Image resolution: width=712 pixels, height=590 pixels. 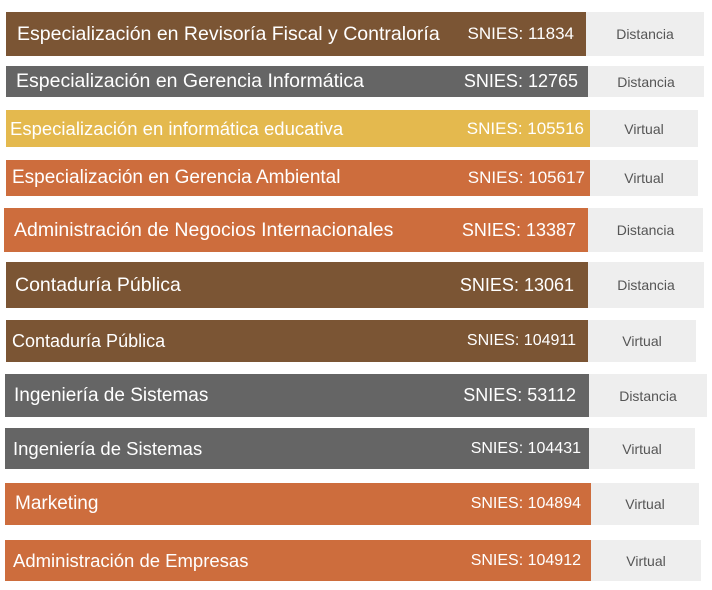 I want to click on program-bar: Ingeniería de Sistemas SNIES: 53112, so click(x=297, y=395).